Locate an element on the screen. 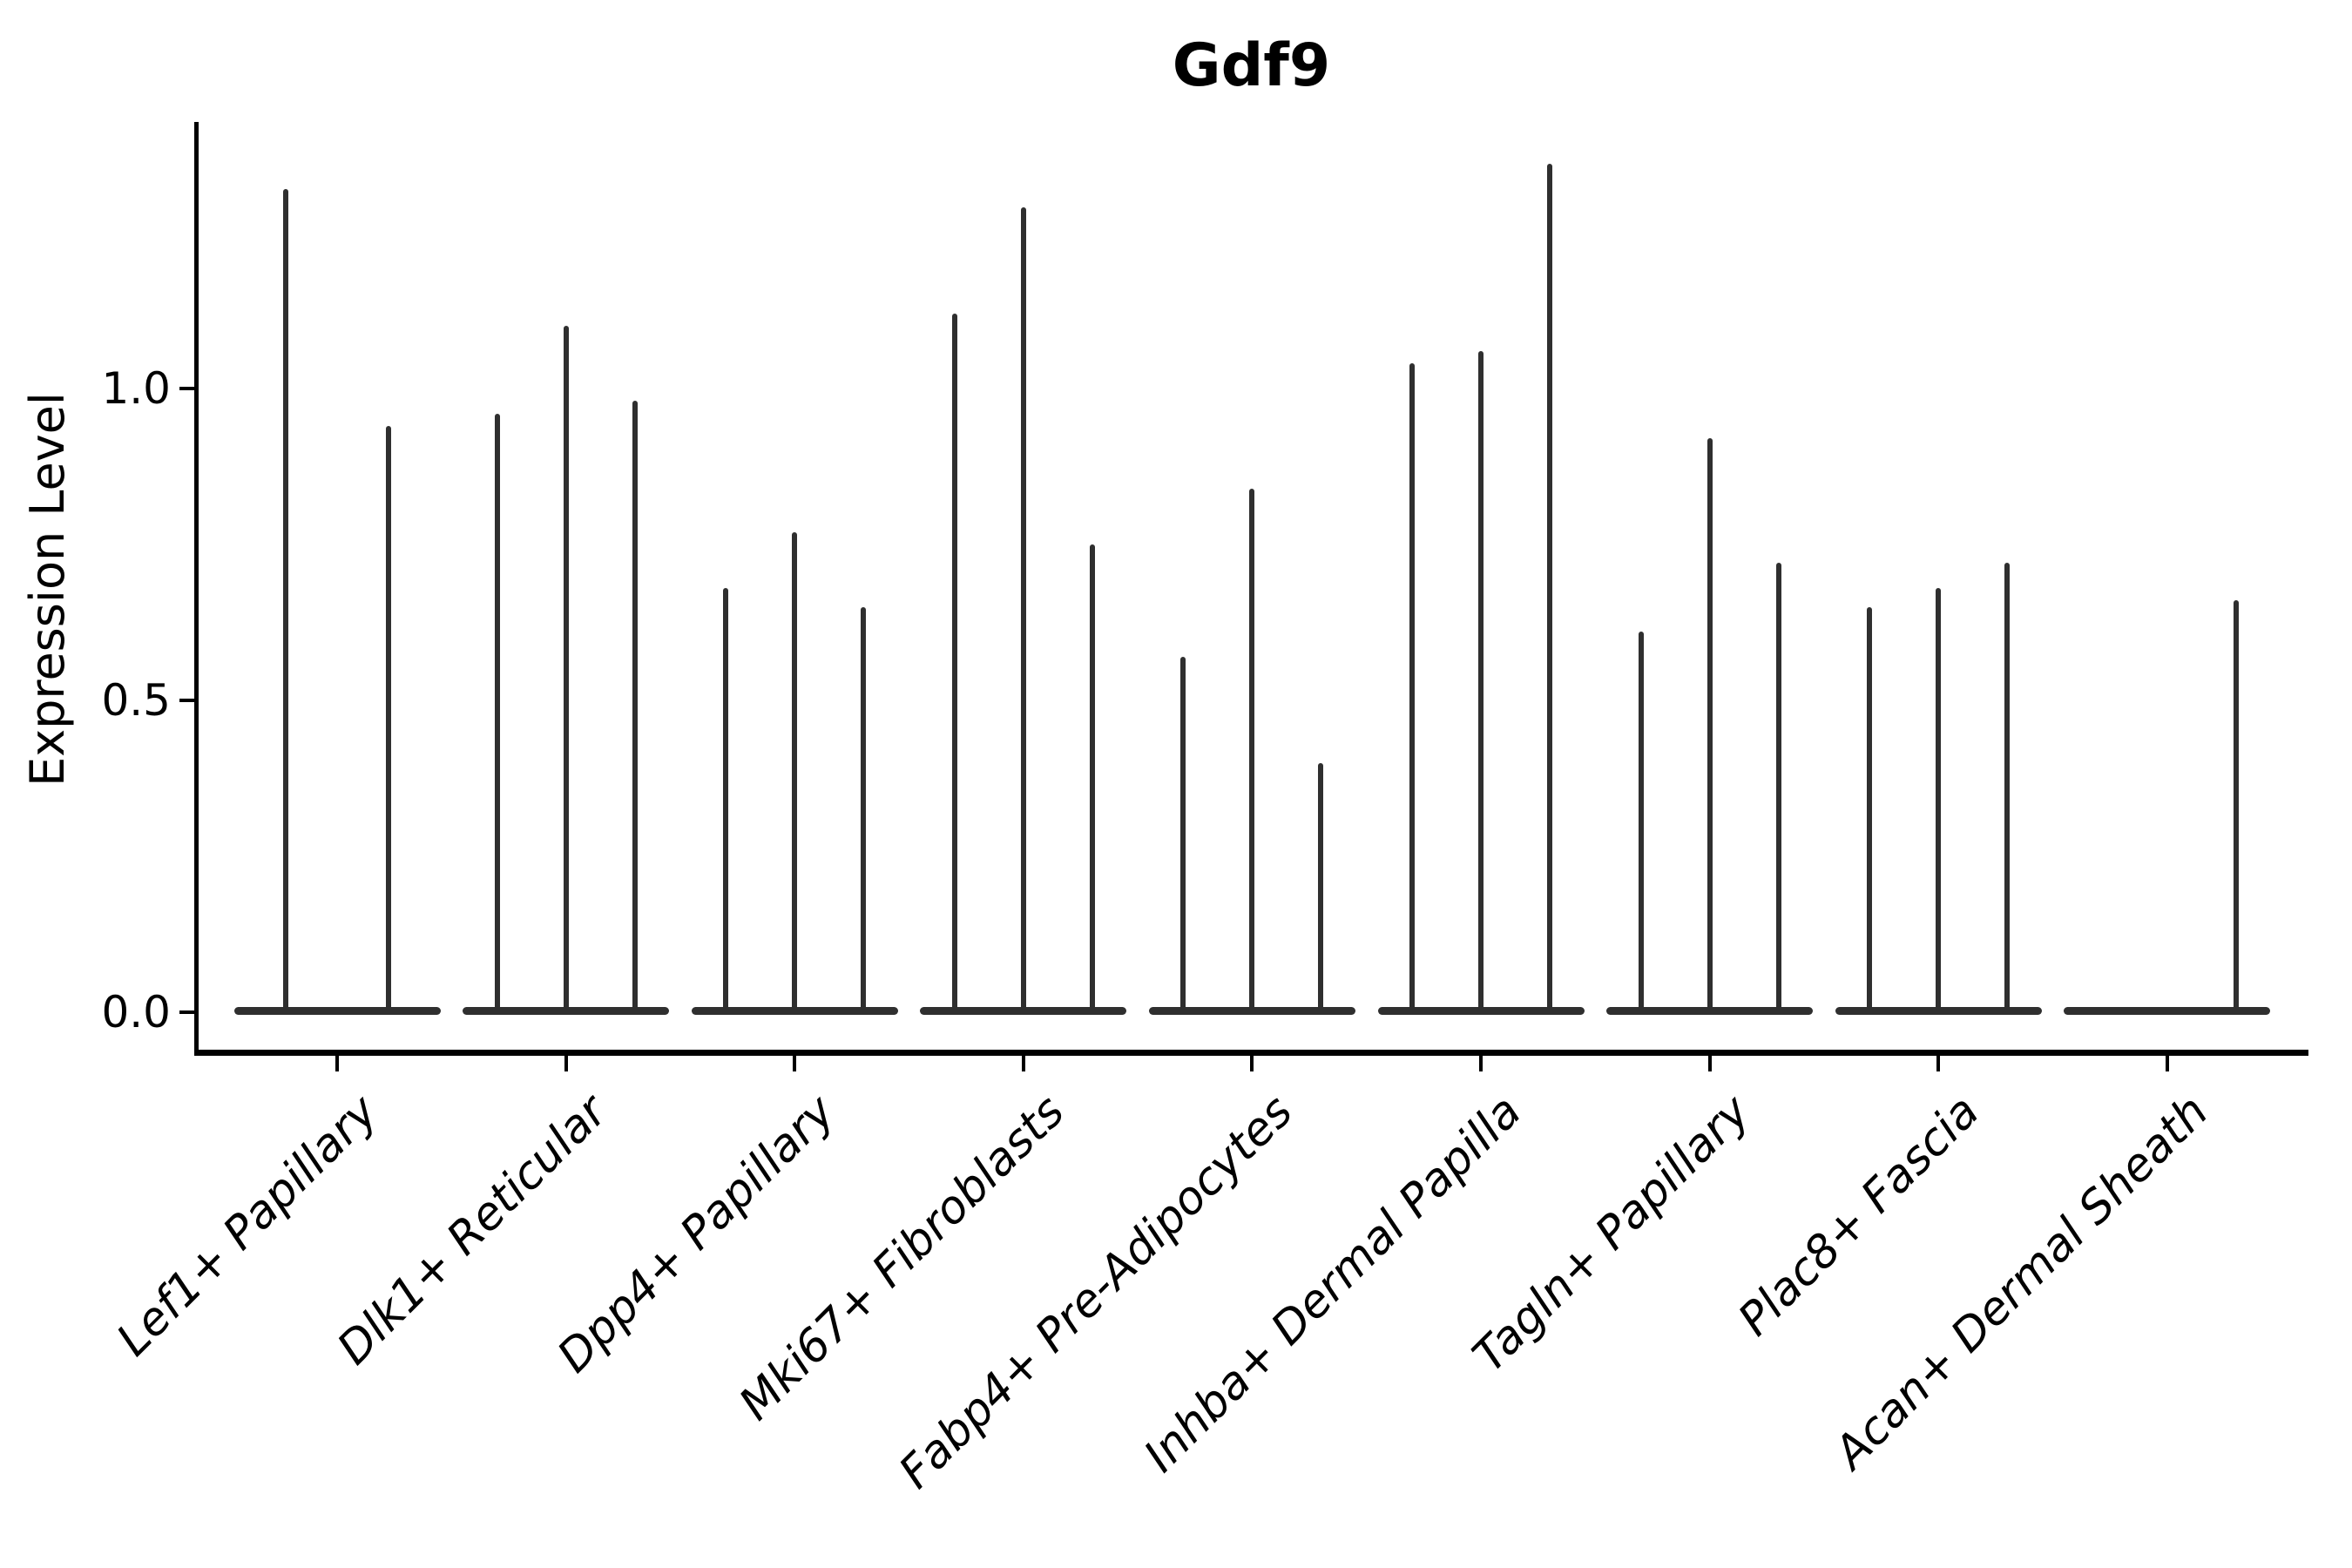 This screenshot has height=1568, width=2352. y-tick-label: 0.5 is located at coordinates (136, 700).